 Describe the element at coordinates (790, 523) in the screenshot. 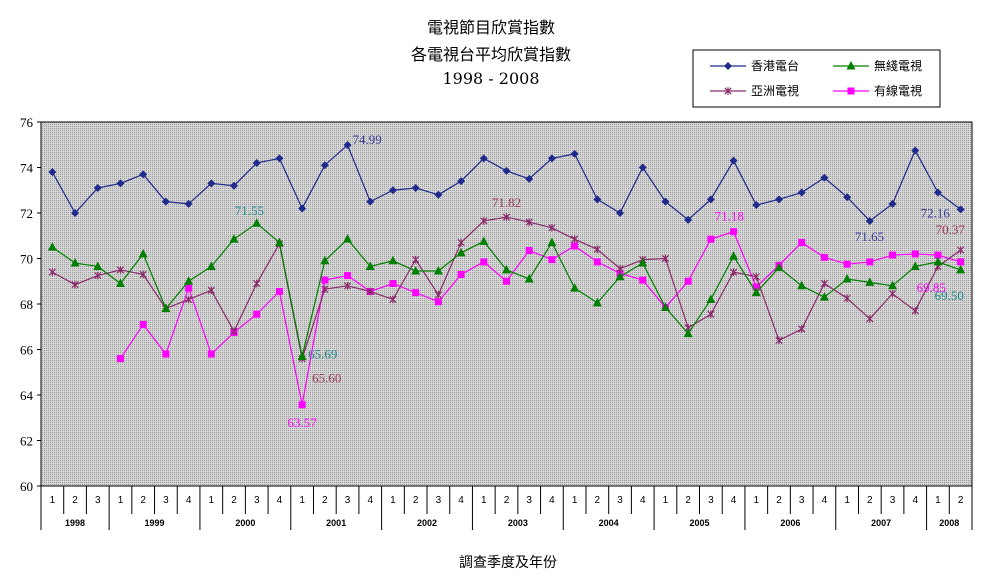

I see `x-year-label: 2006` at that location.